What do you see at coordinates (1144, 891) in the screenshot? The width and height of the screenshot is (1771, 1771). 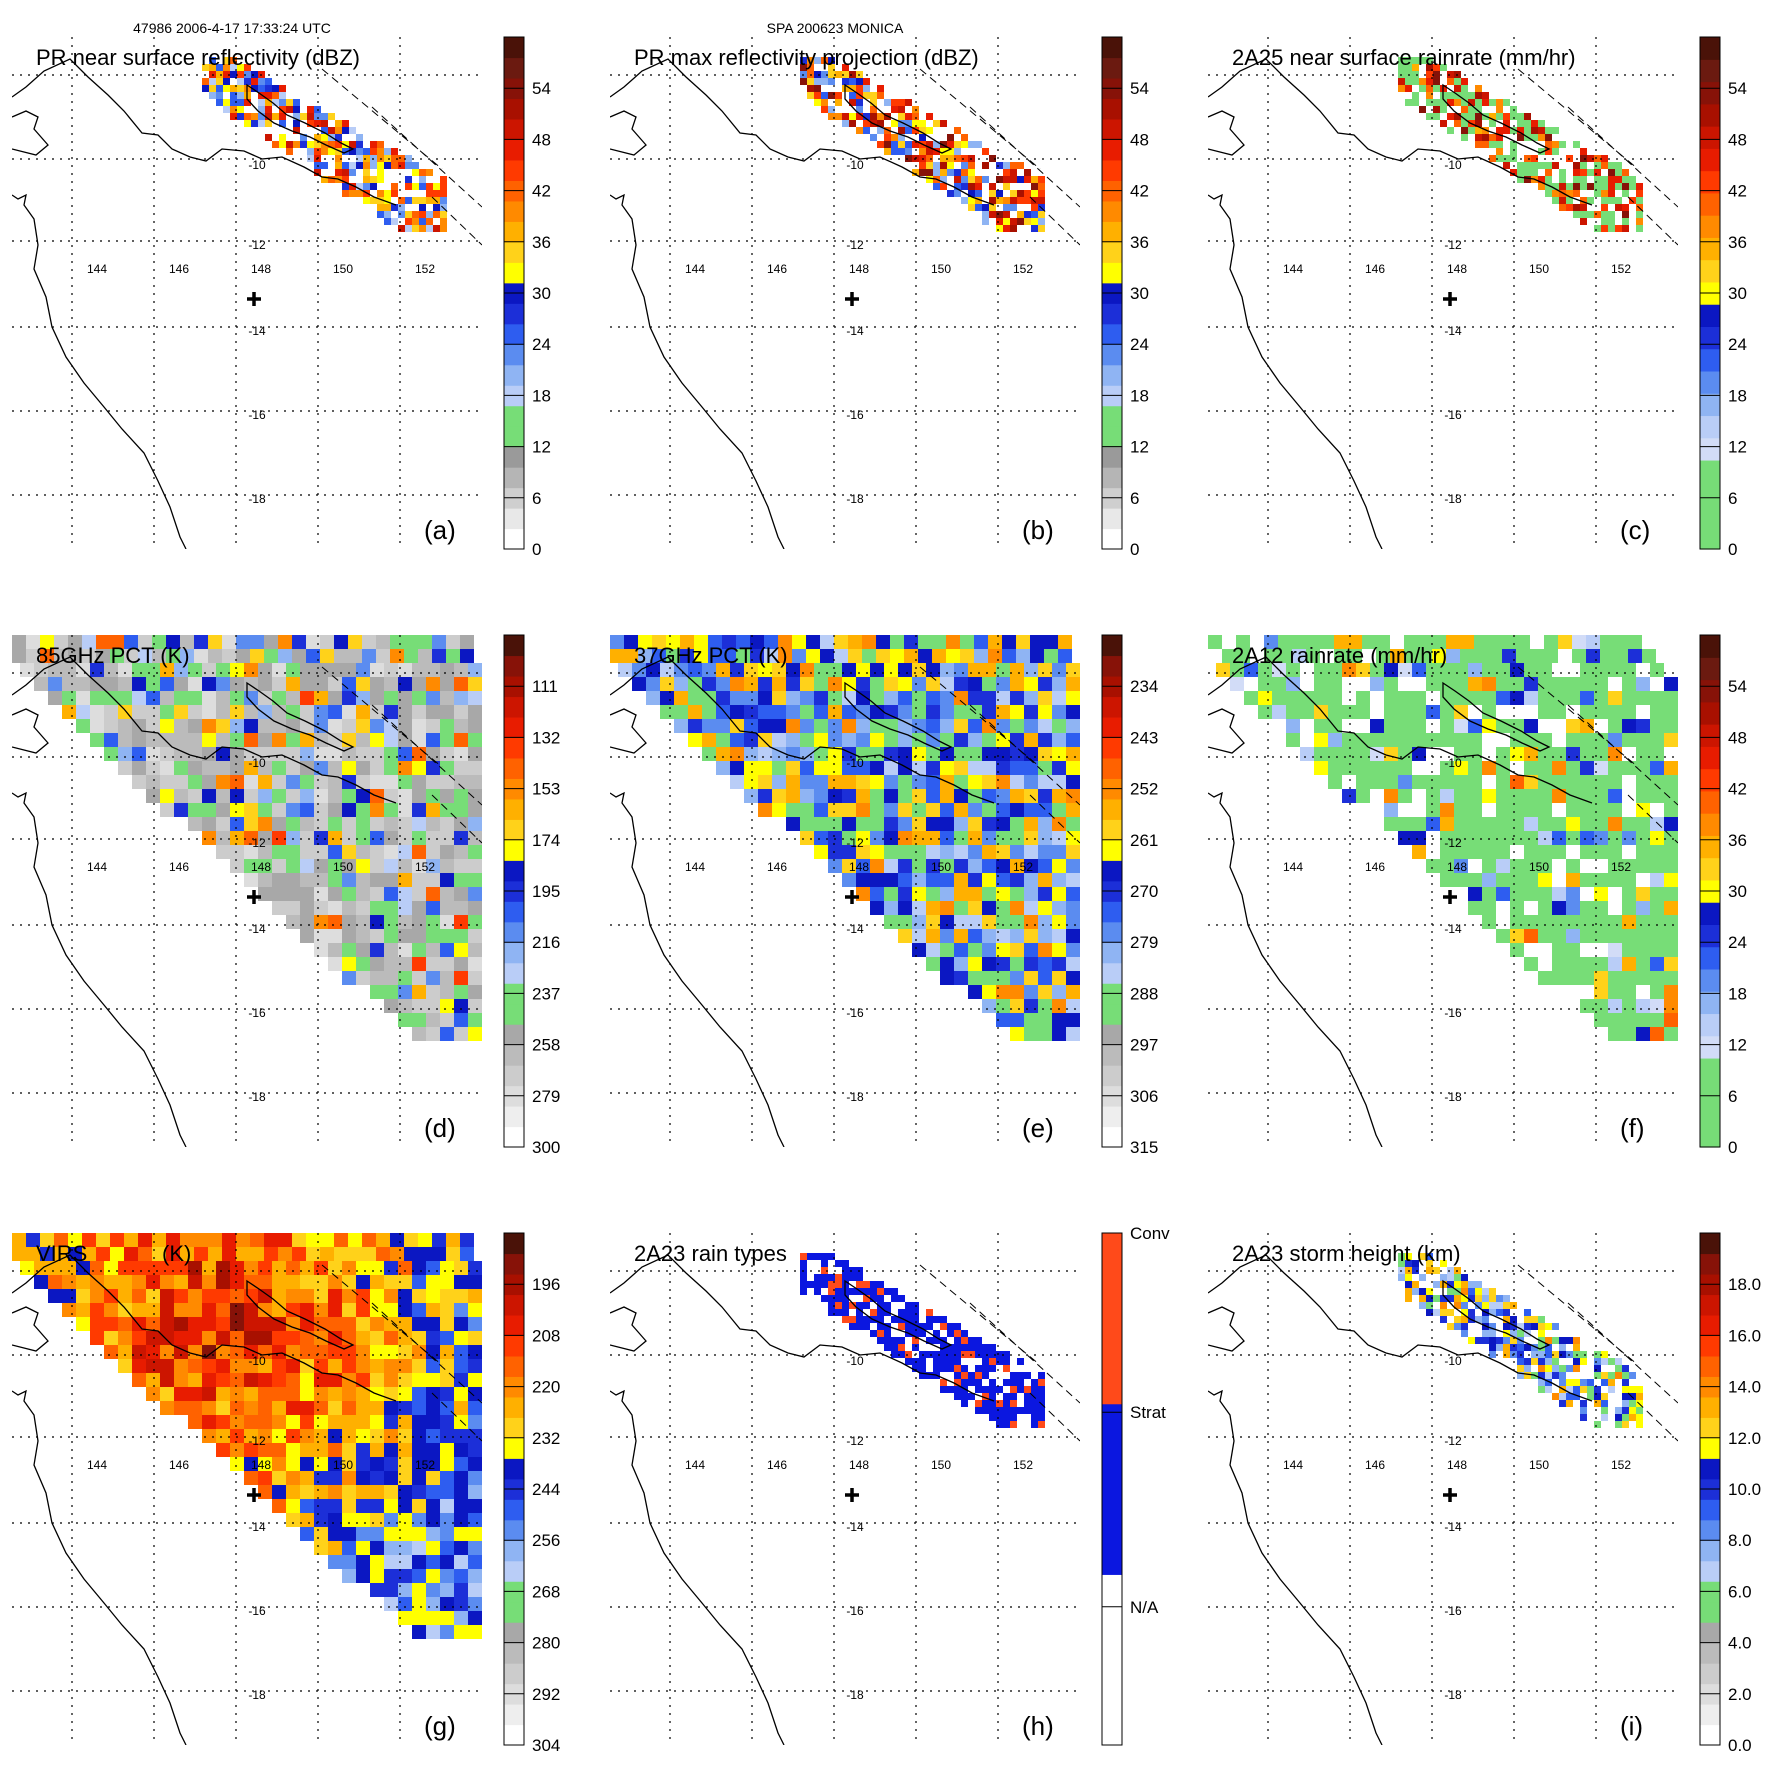 I see `colorbar-tick-label: 270` at bounding box center [1144, 891].